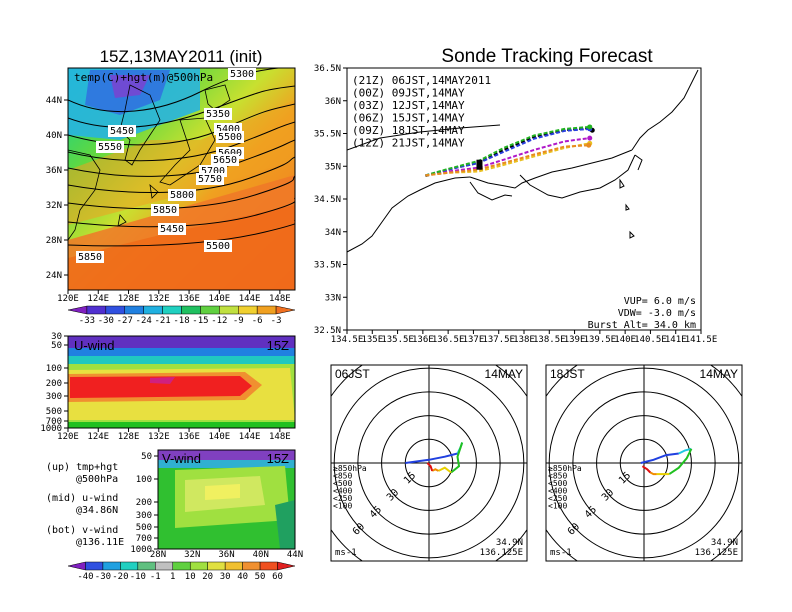 This screenshot has width=792, height=612. I want to click on tracking-lon-tick: 138.5E, so click(549, 340).